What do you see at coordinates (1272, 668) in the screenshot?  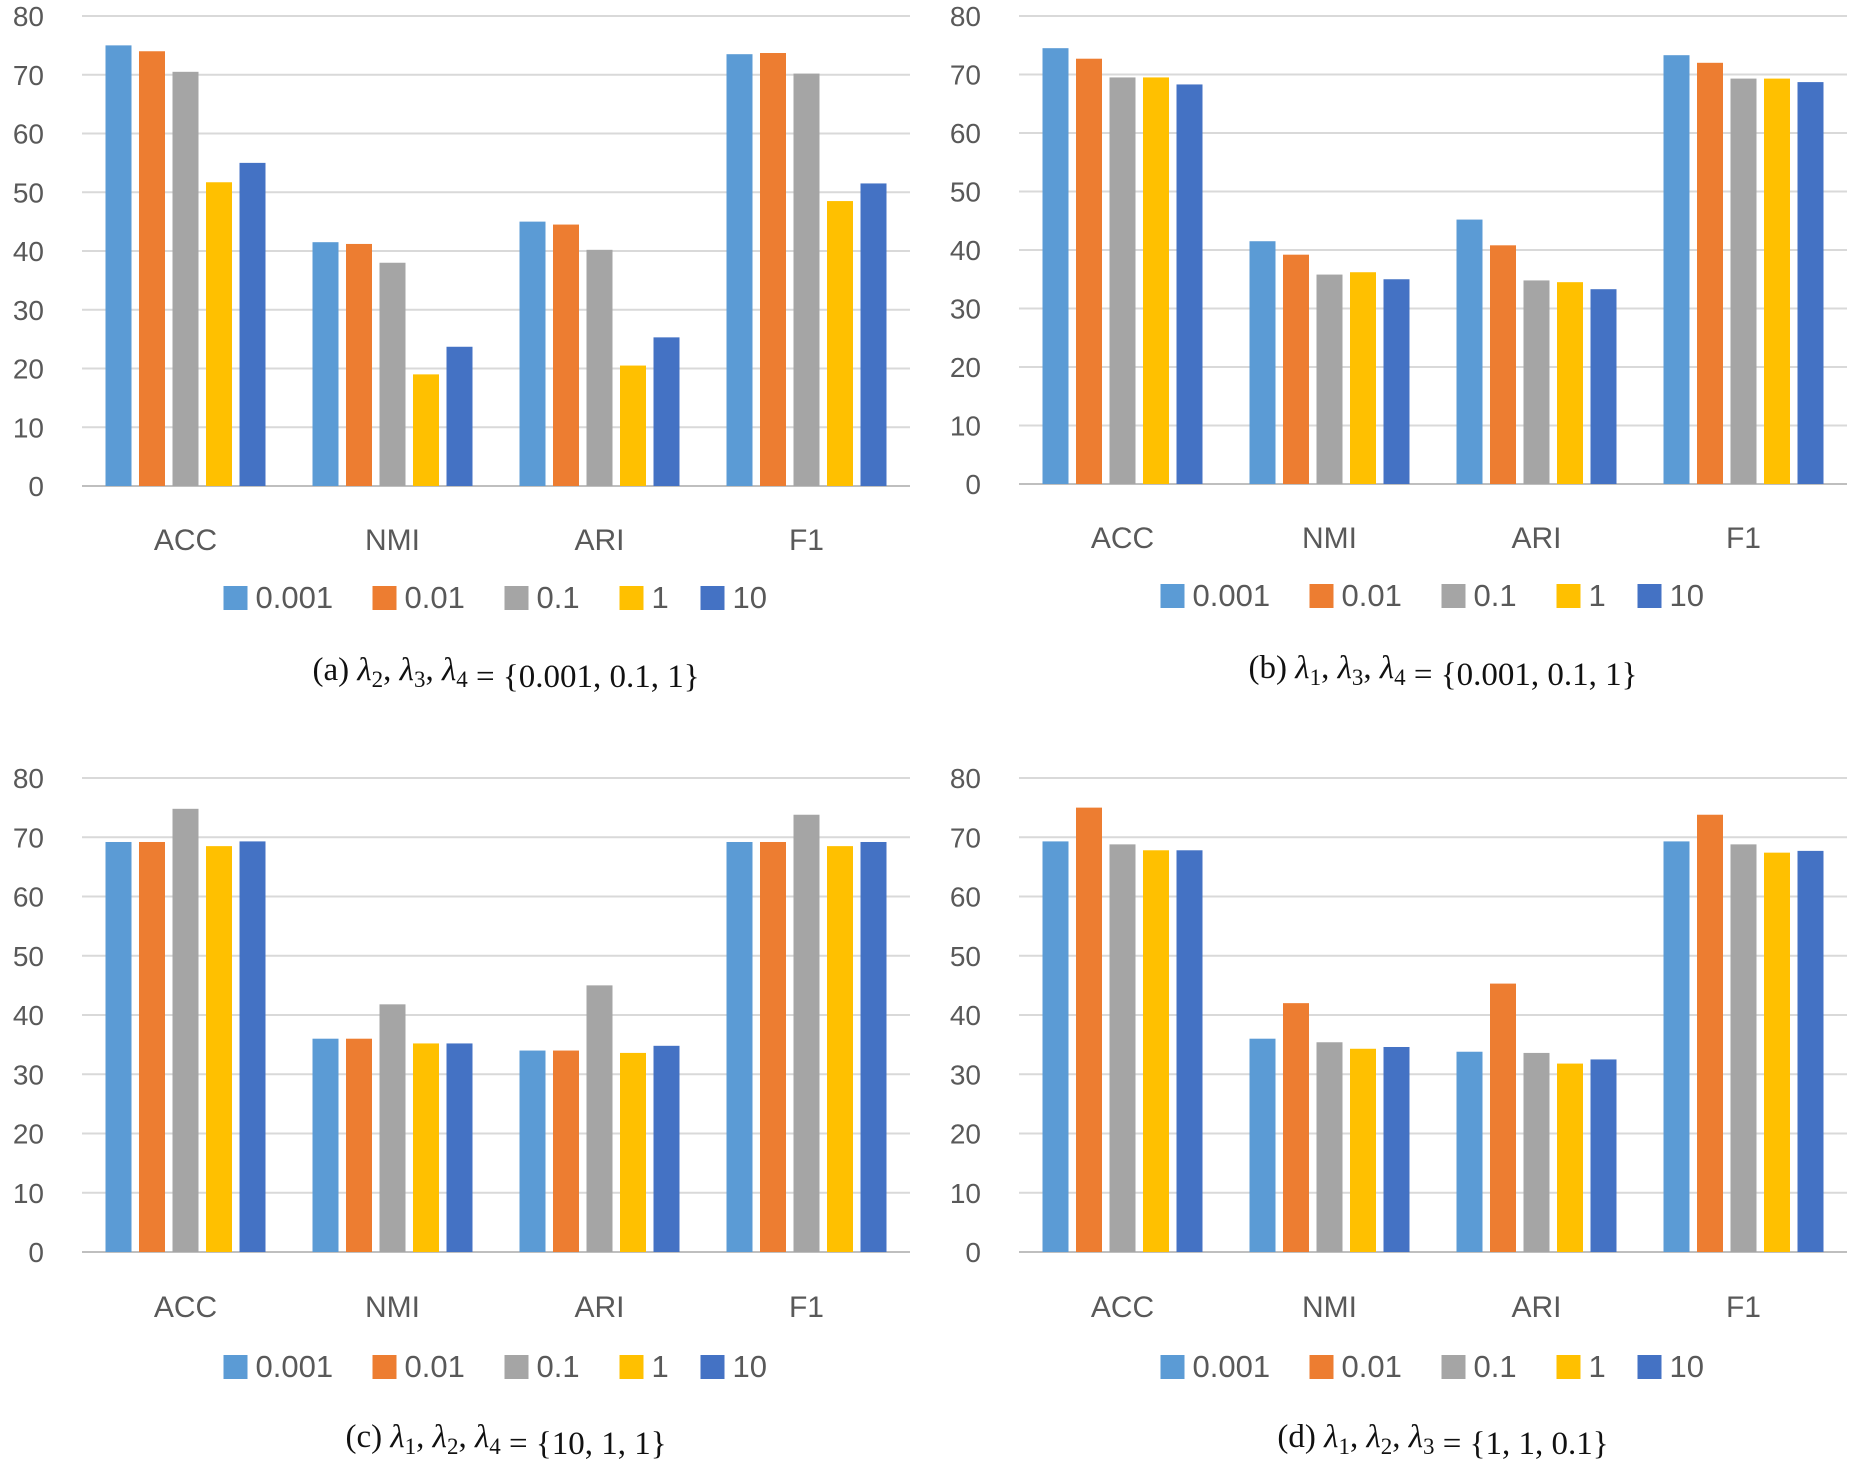 I see `caption-tag: (b)` at bounding box center [1272, 668].